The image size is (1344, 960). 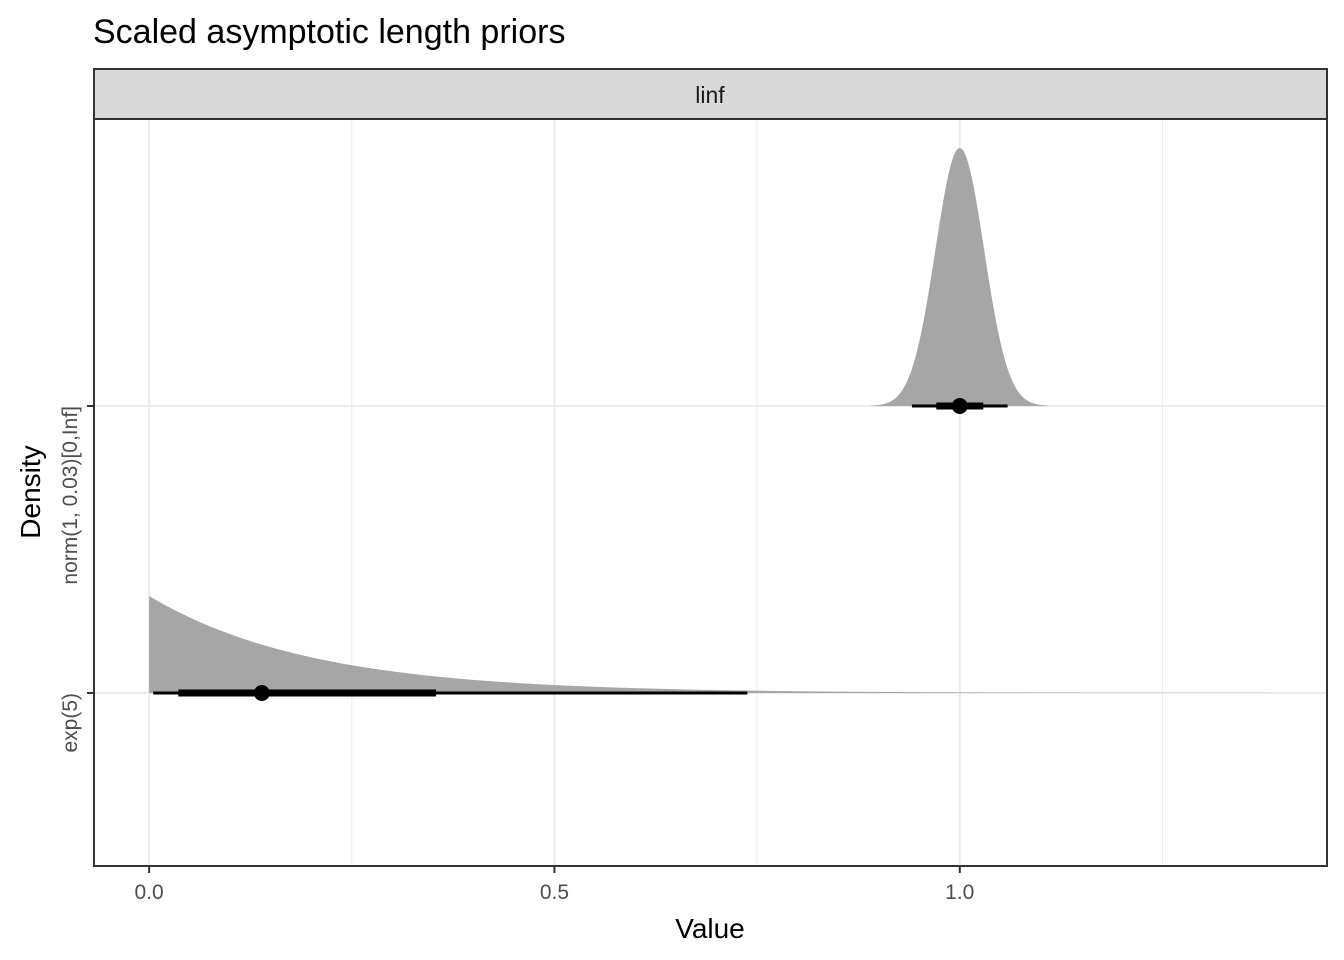 I want to click on facet-strip, so click(x=710, y=94).